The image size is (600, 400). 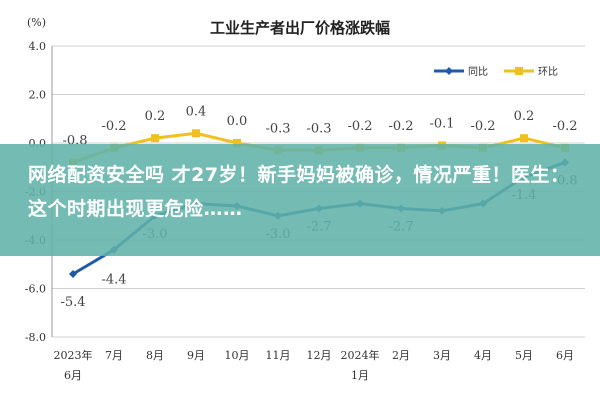 I want to click on data-label-mom: 0.0, so click(x=237, y=121).